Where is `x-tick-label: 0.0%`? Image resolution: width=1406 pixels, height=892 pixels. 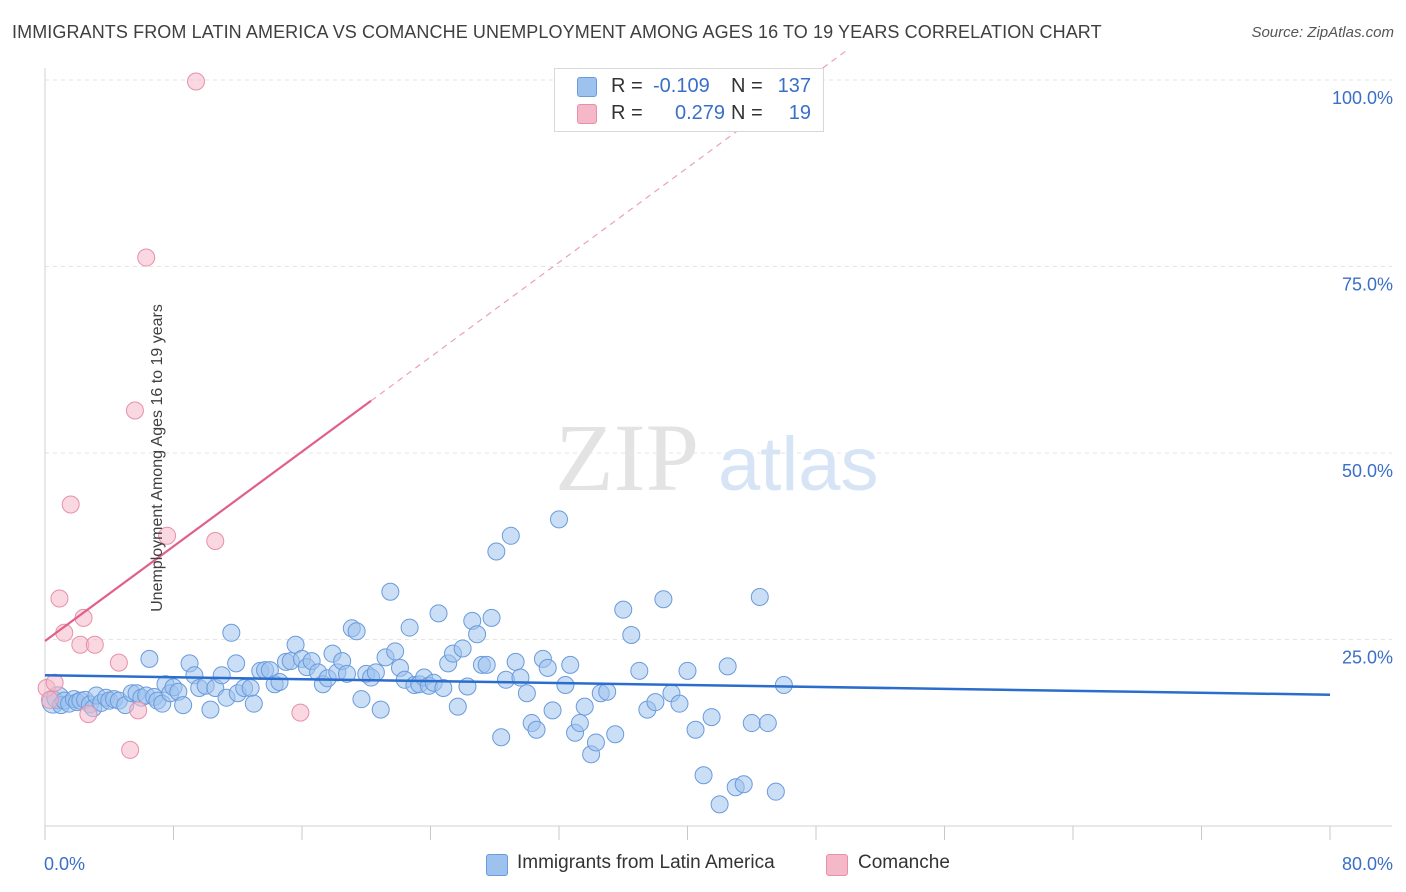 x-tick-label: 0.0% is located at coordinates (64, 864).